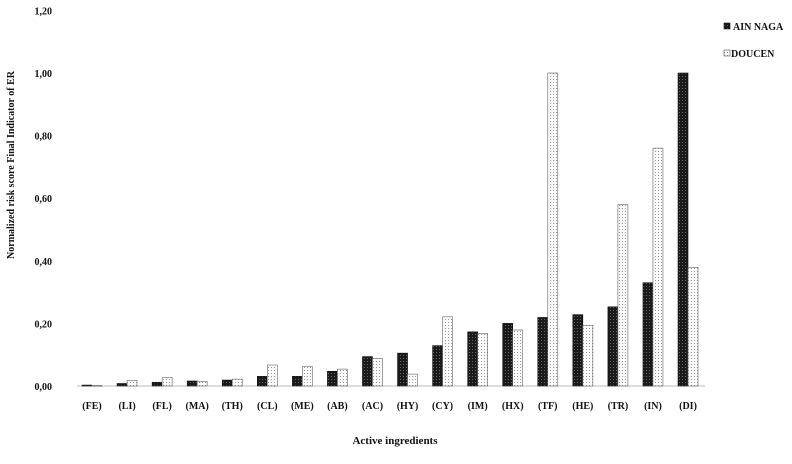 This screenshot has height=464, width=792. I want to click on x-tick-label: (IM), so click(478, 406).